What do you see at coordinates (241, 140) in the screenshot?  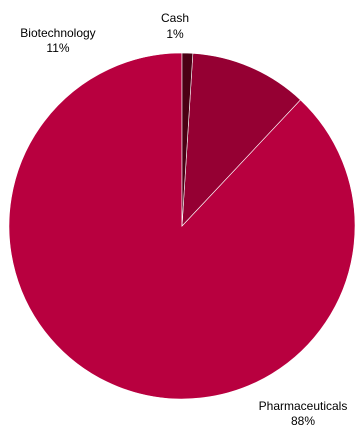 I see `pie-slice-biotechnology` at bounding box center [241, 140].